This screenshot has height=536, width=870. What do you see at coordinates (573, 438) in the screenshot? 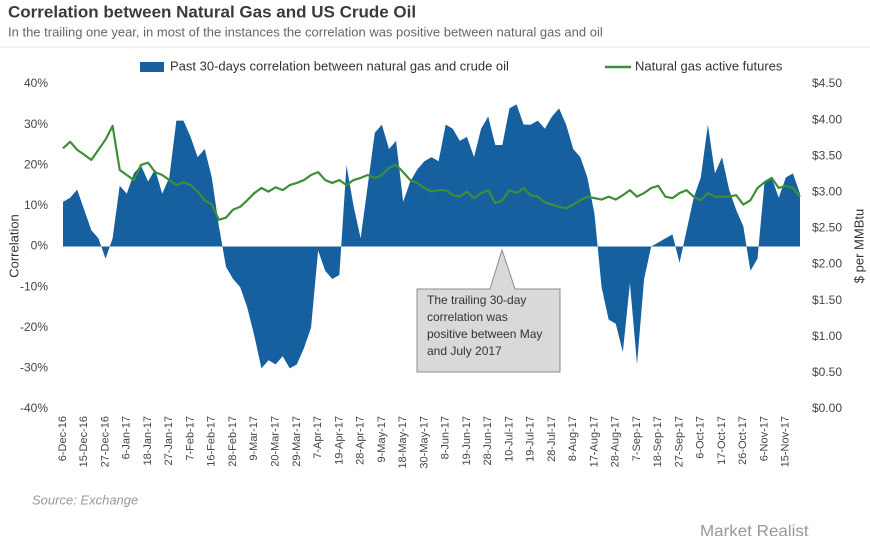
I see `x-tick-label: 8-Aug-17` at bounding box center [573, 438].